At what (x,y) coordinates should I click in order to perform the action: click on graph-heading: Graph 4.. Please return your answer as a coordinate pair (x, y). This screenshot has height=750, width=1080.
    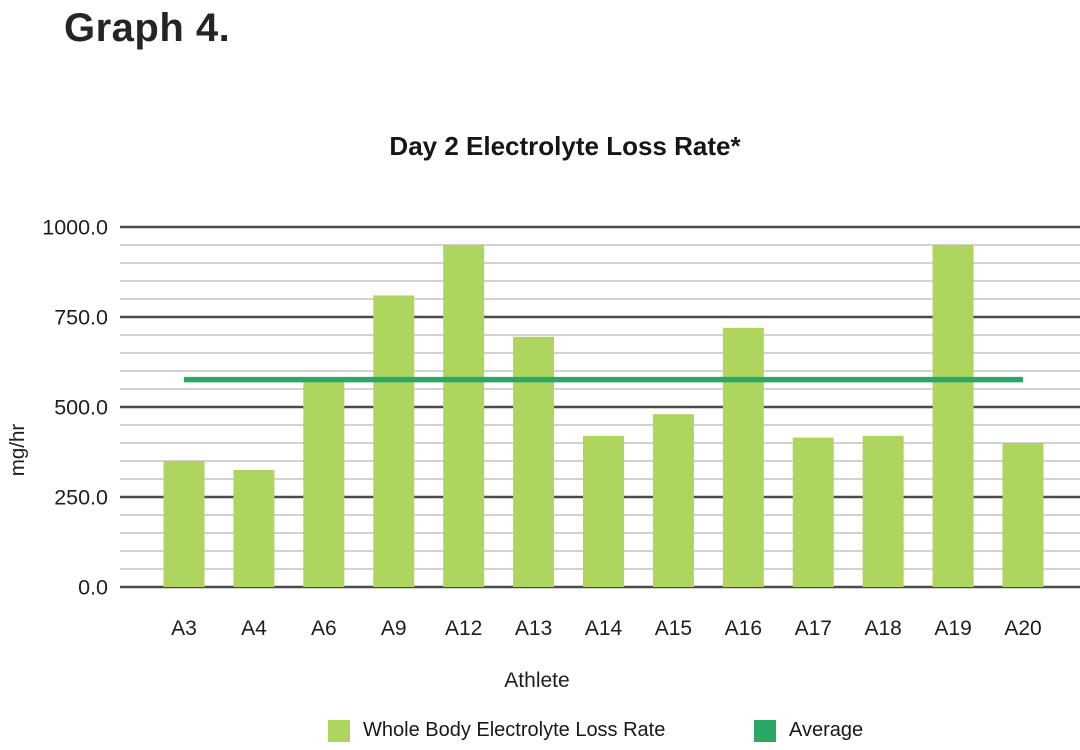
    Looking at the image, I should click on (147, 28).